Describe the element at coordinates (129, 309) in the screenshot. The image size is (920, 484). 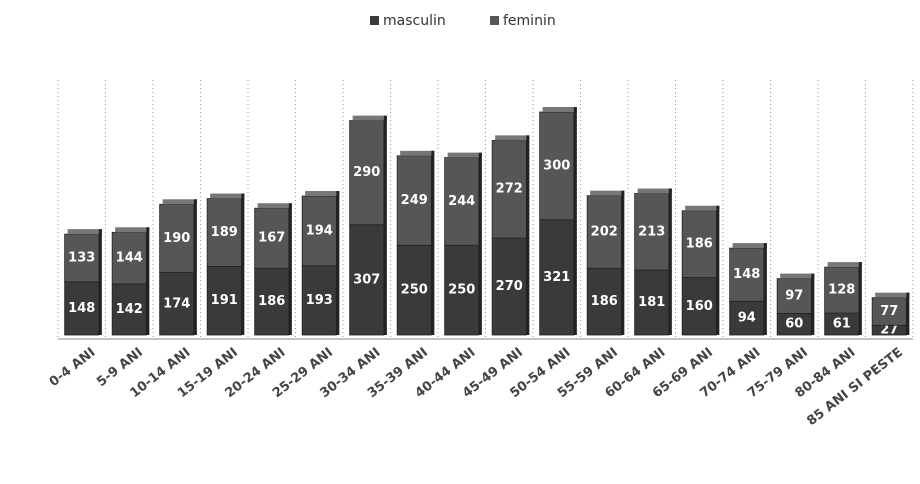
I see `value-label: 142` at that location.